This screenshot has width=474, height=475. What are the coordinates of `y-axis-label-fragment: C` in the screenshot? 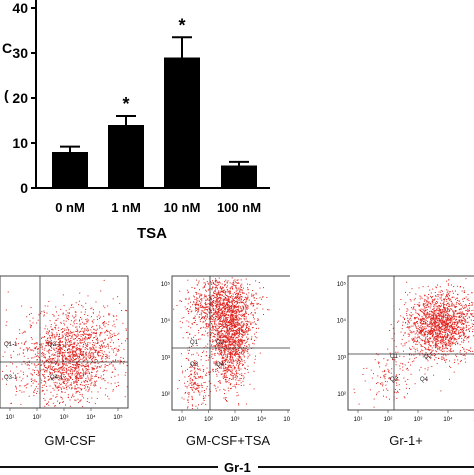 It's located at (7, 48).